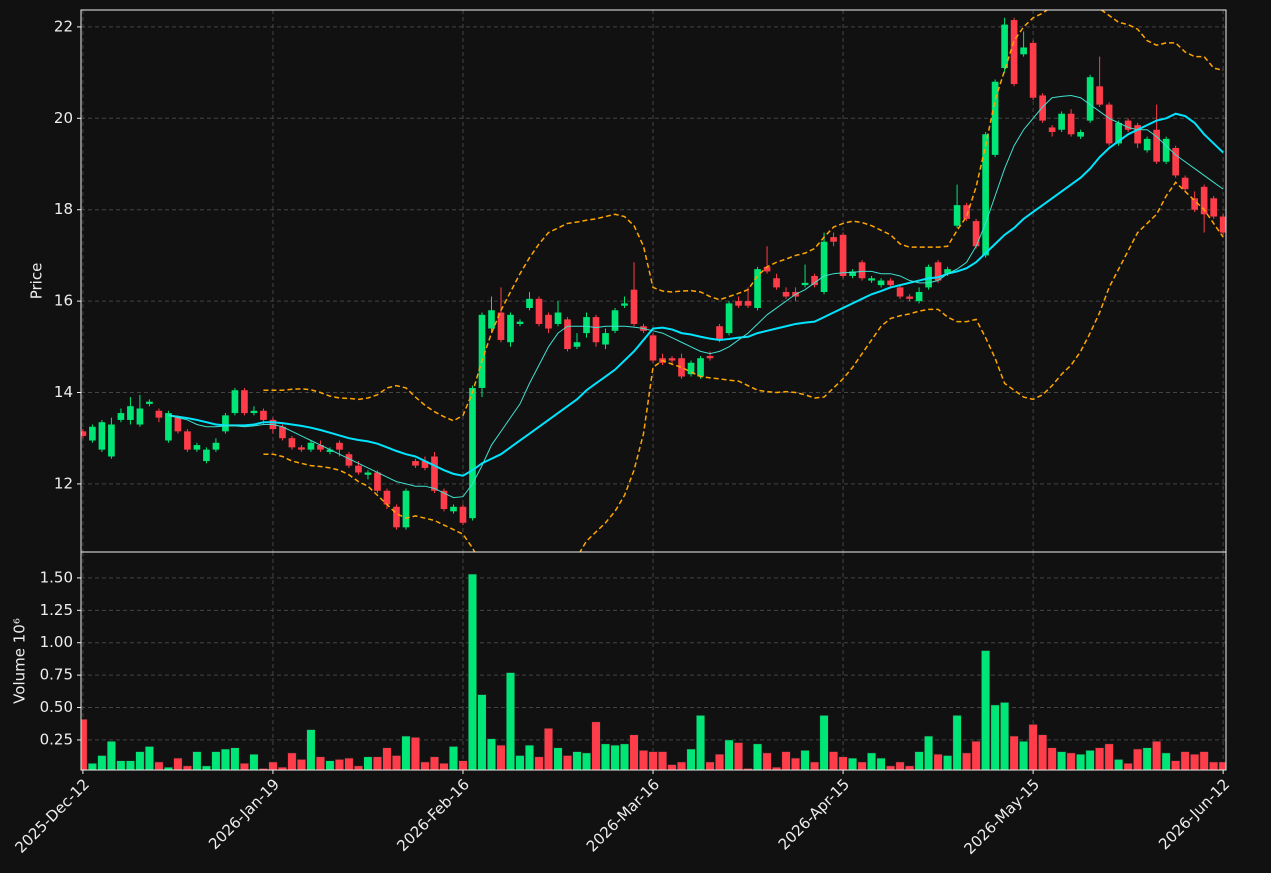 The image size is (1271, 873). I want to click on y-tick-label: 0.50, so click(56, 707).